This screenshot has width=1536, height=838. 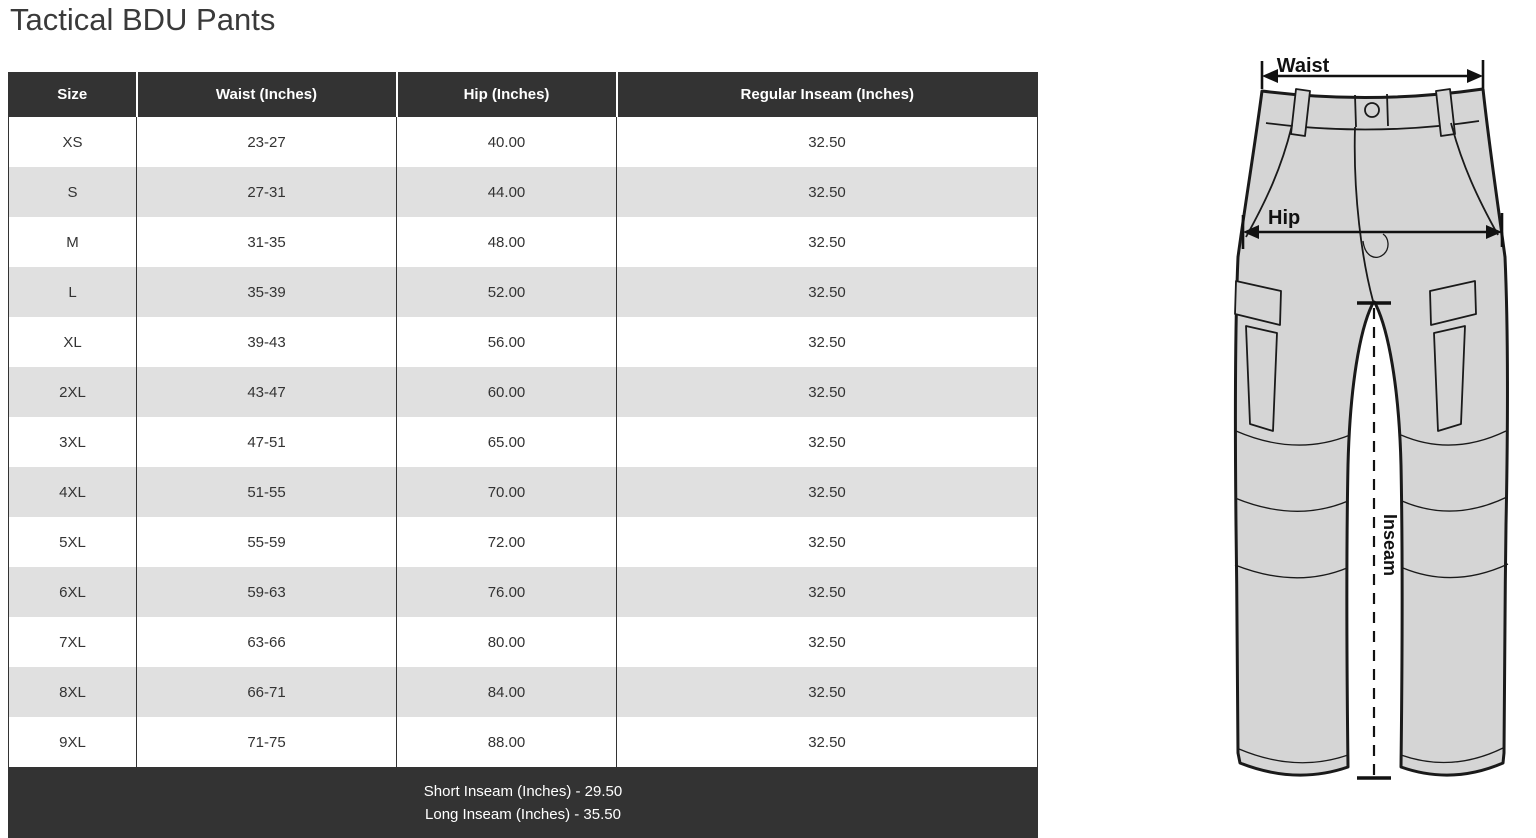 I want to click on cell-waist: 51-55, so click(x=266, y=492).